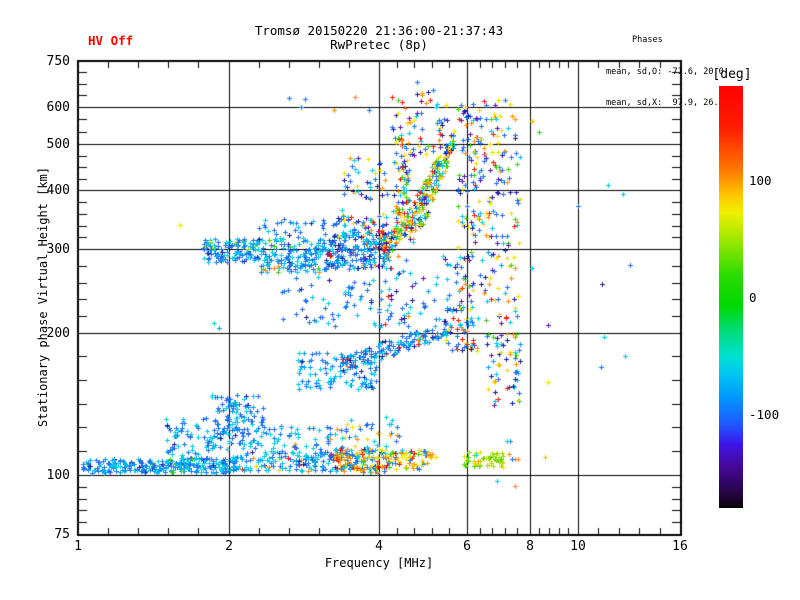 This screenshot has height=600, width=800. Describe the element at coordinates (58, 475) in the screenshot. I see `y-tick-label-100: 100` at that location.